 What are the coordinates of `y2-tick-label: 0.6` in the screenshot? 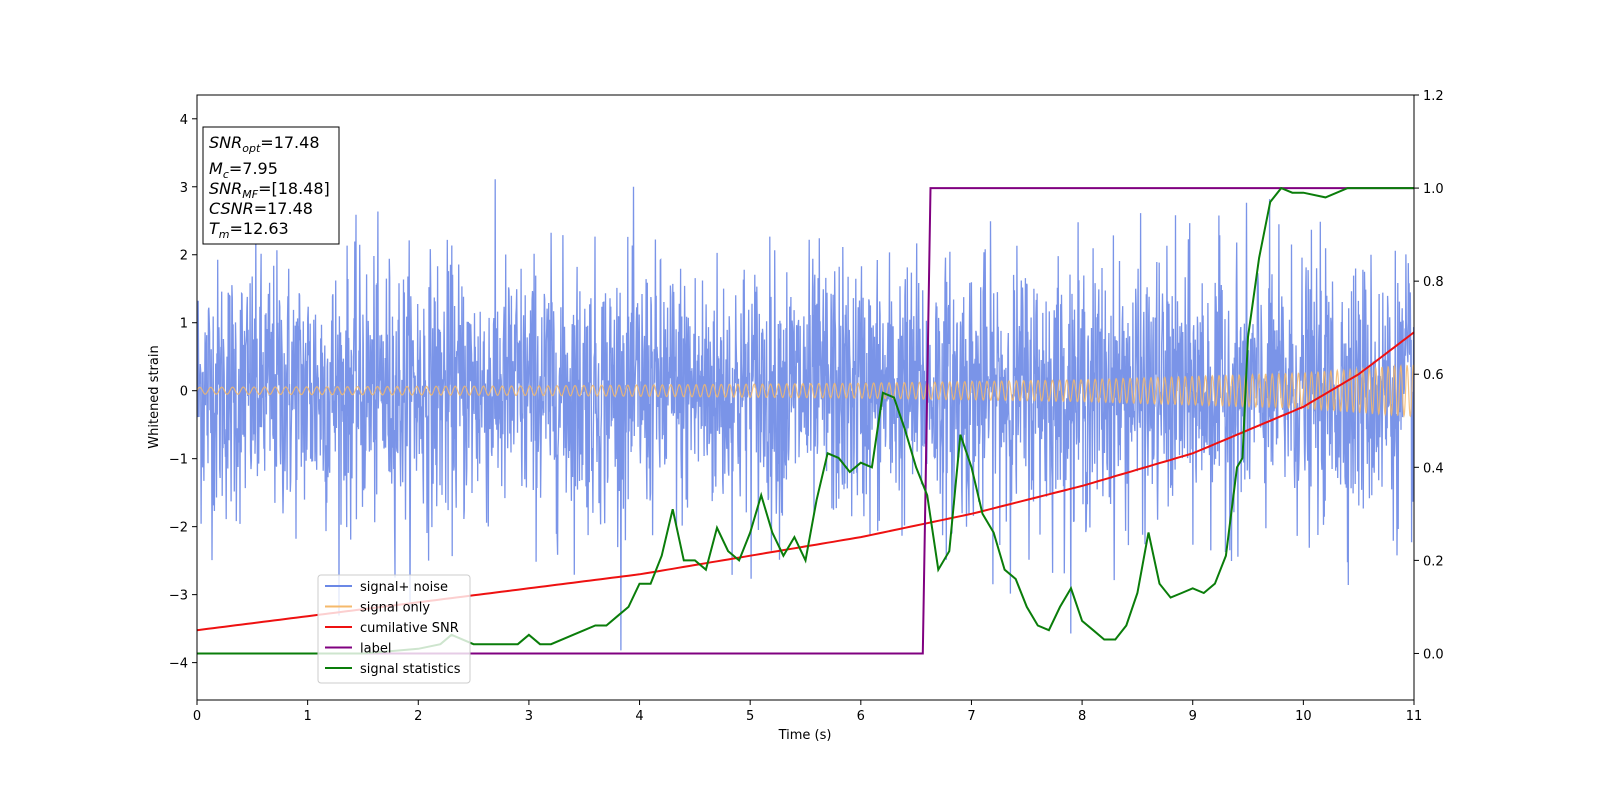 It's located at (1433, 375).